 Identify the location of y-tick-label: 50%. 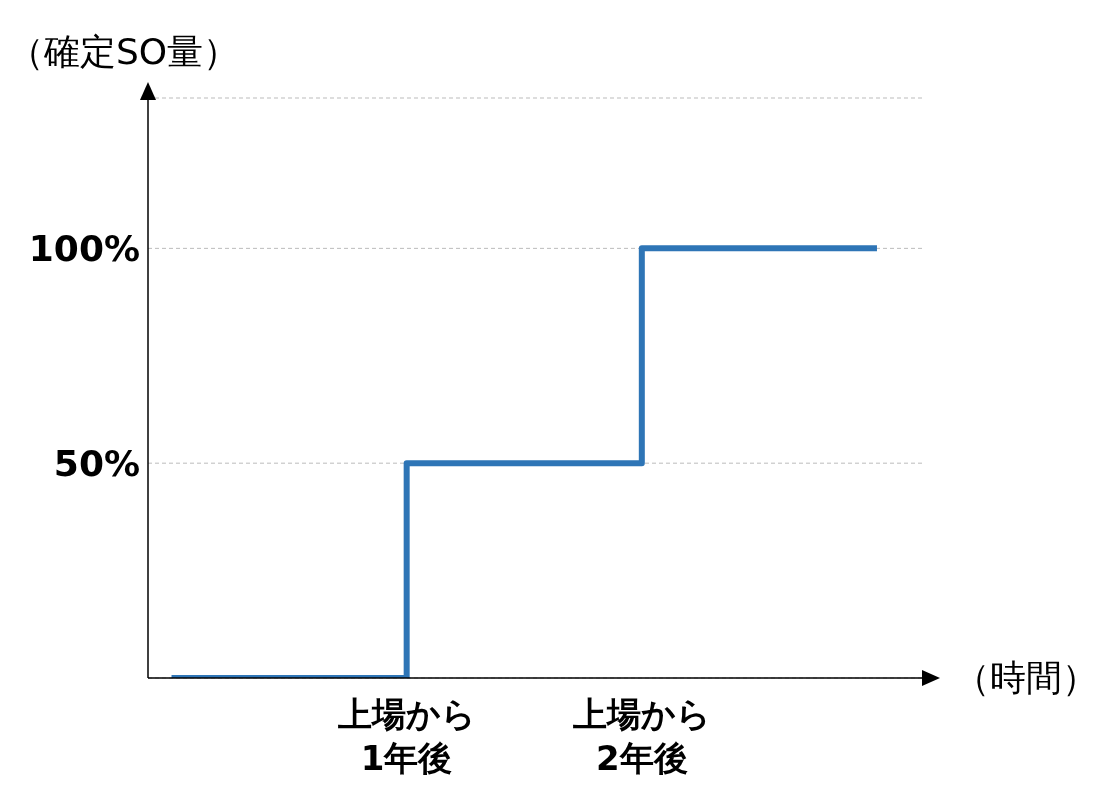
(96, 463).